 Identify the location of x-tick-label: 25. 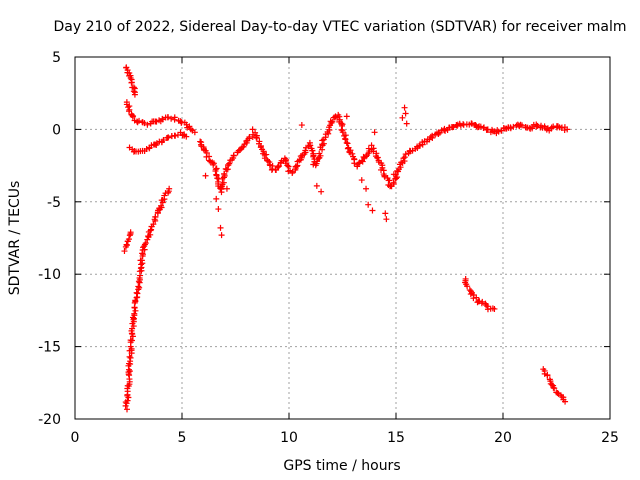
(610, 438).